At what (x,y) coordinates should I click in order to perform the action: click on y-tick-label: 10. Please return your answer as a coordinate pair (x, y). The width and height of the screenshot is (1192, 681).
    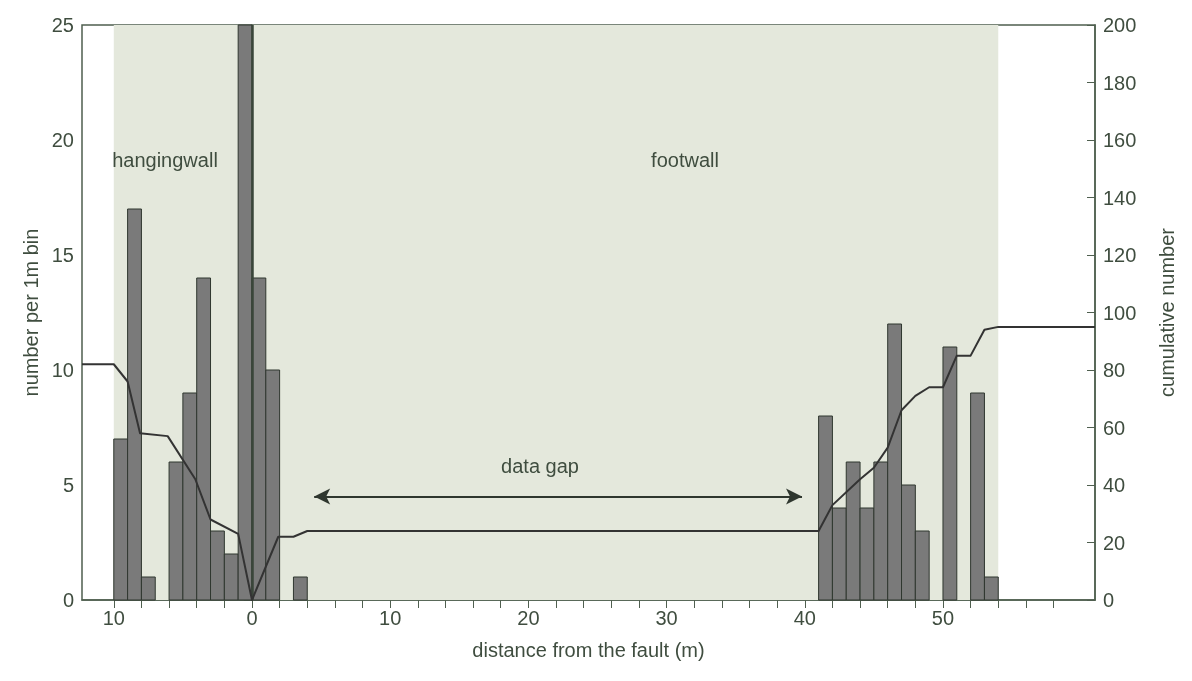
    Looking at the image, I should click on (62, 370).